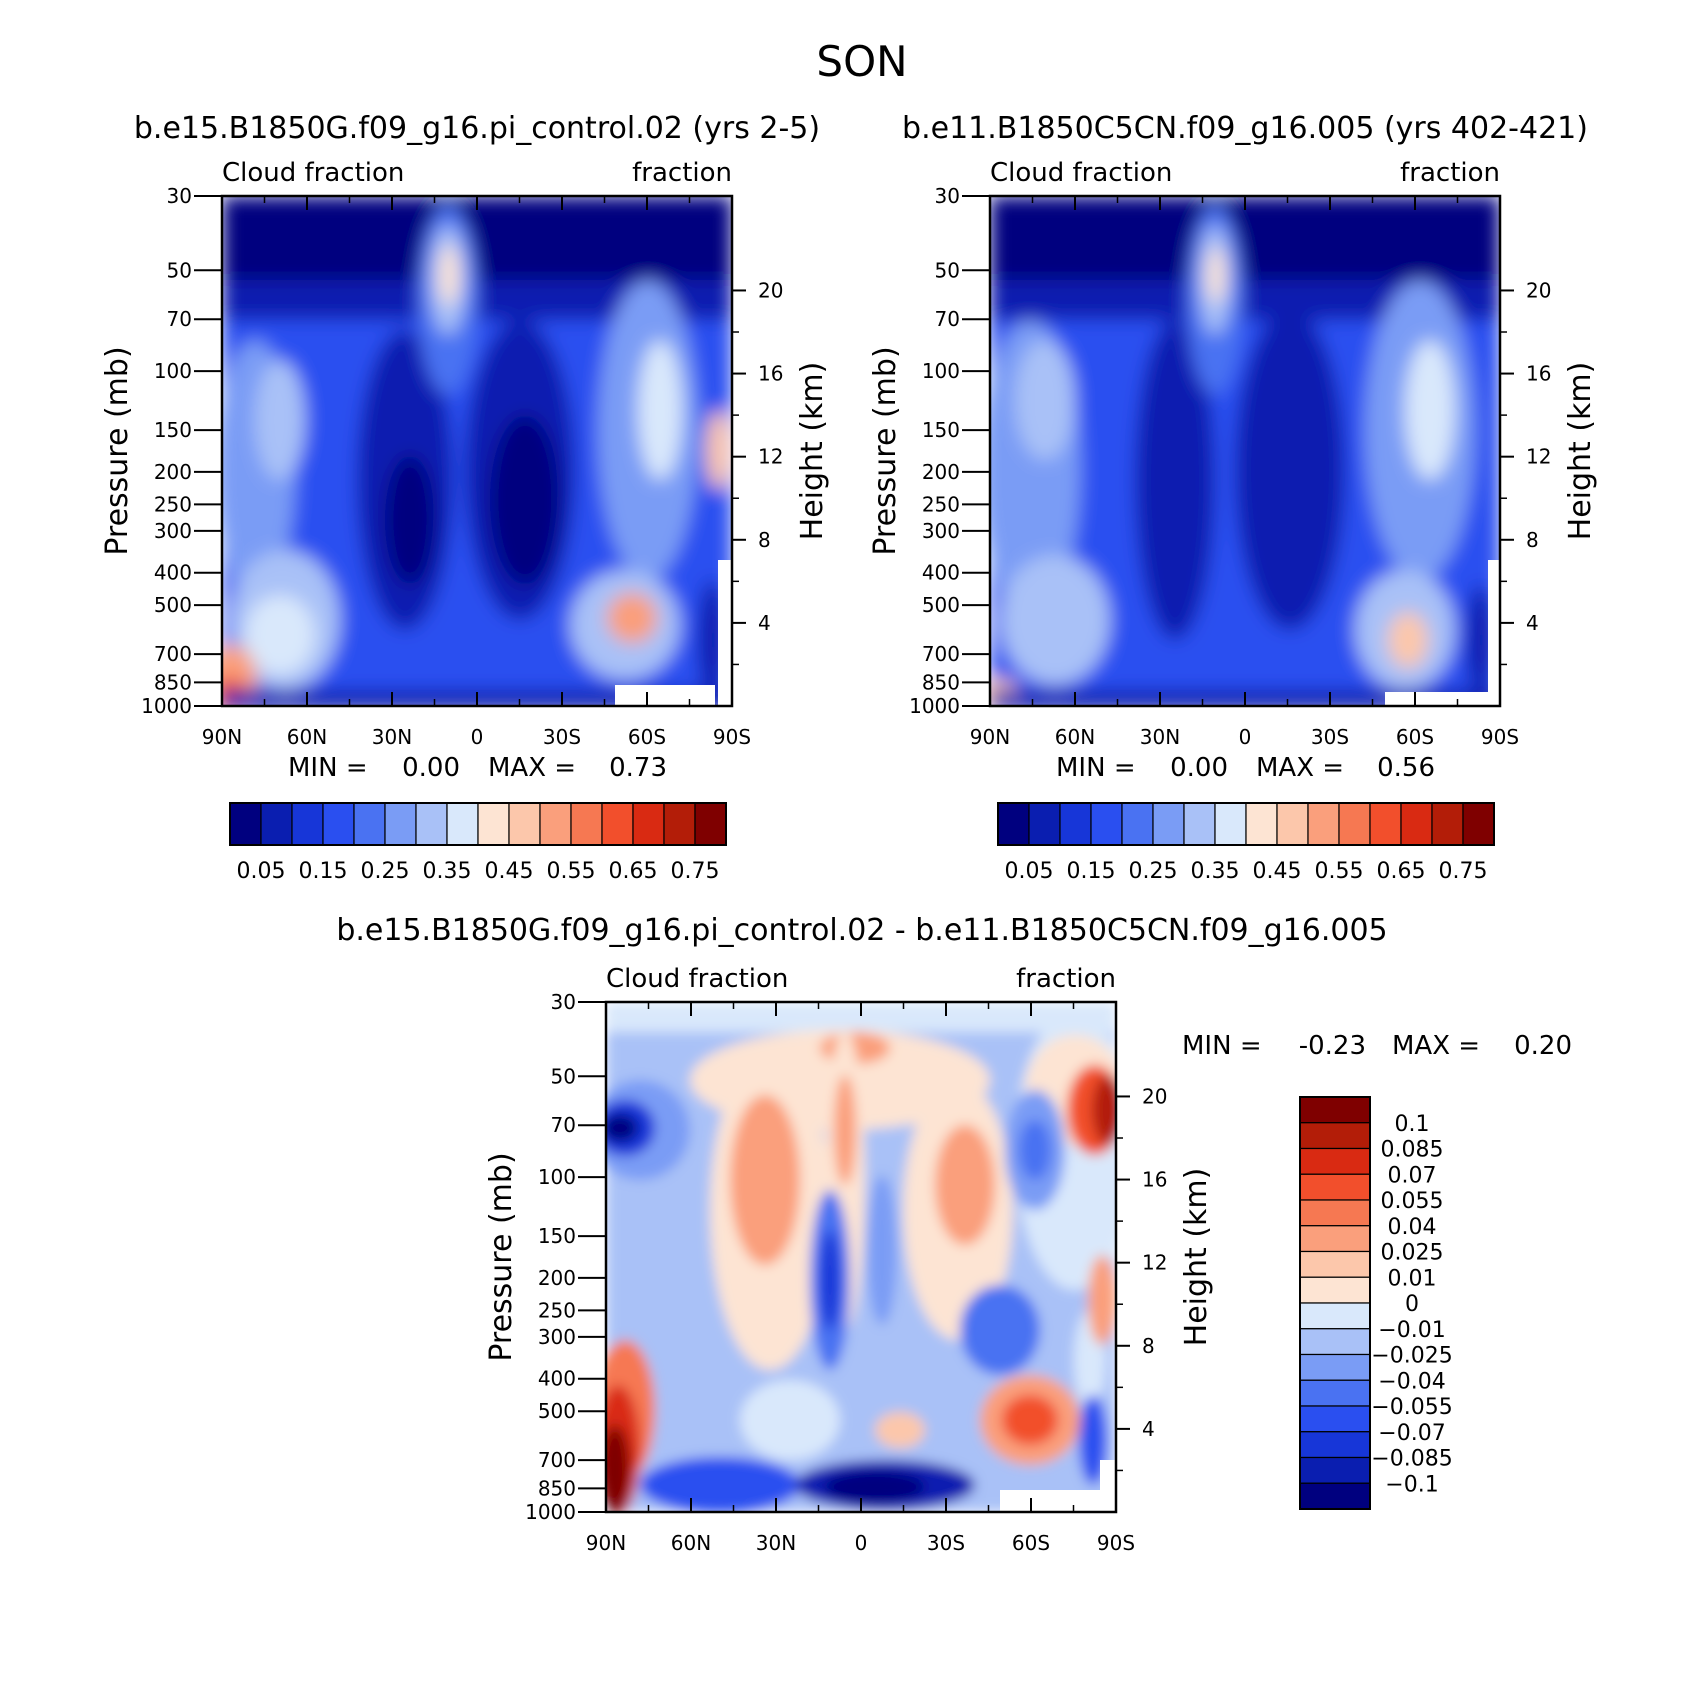  Describe the element at coordinates (947, 319) in the screenshot. I see `y-tick-label: 70` at that location.